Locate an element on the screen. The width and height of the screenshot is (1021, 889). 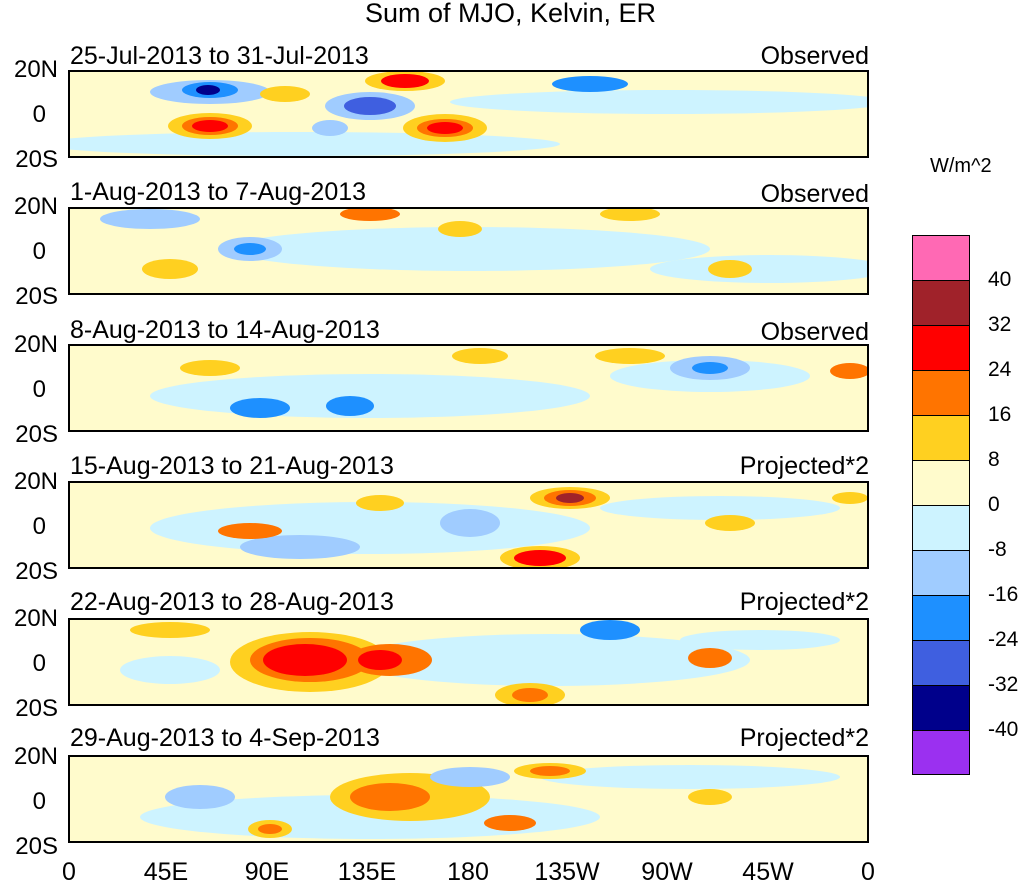
lat-label-20n-2: 20N is located at coordinates (35, 206).